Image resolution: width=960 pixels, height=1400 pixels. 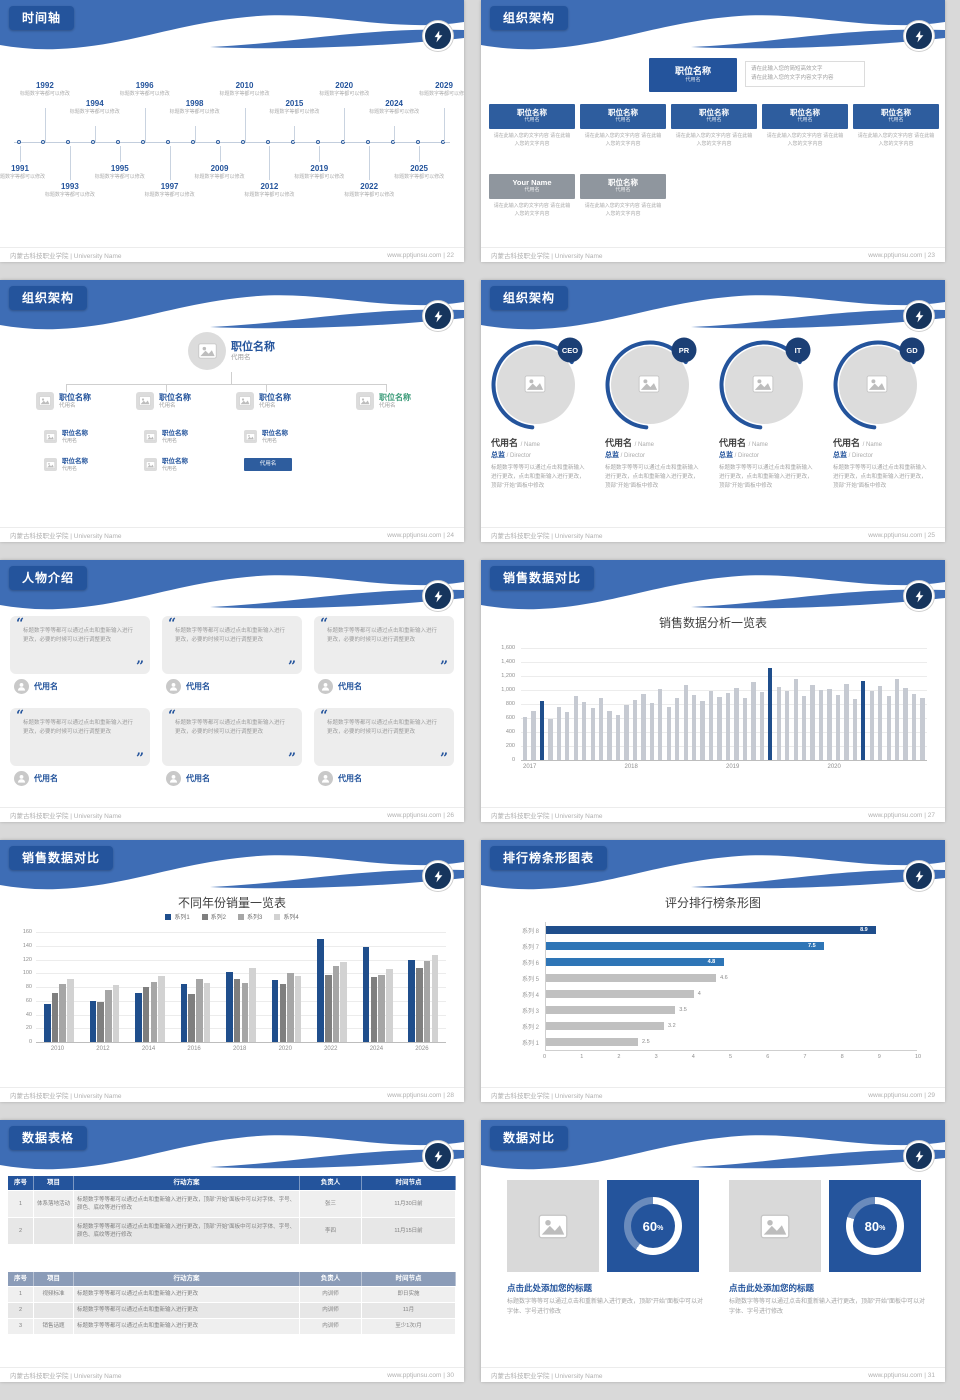 I want to click on chart-title: 评分排行榜条形图, so click(x=712, y=903).